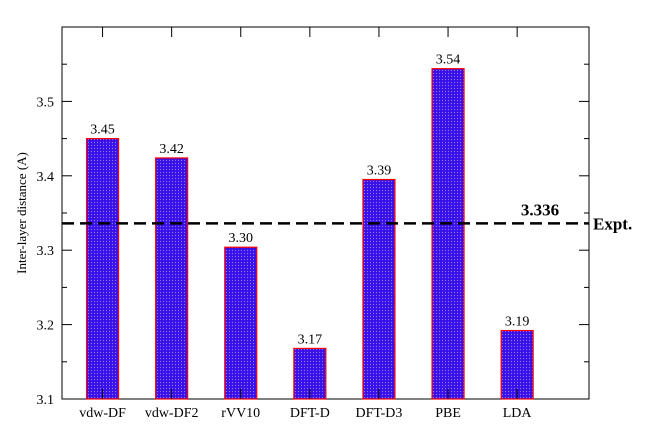 The height and width of the screenshot is (445, 648). I want to click on bar-value-label: 3.30, so click(241, 238).